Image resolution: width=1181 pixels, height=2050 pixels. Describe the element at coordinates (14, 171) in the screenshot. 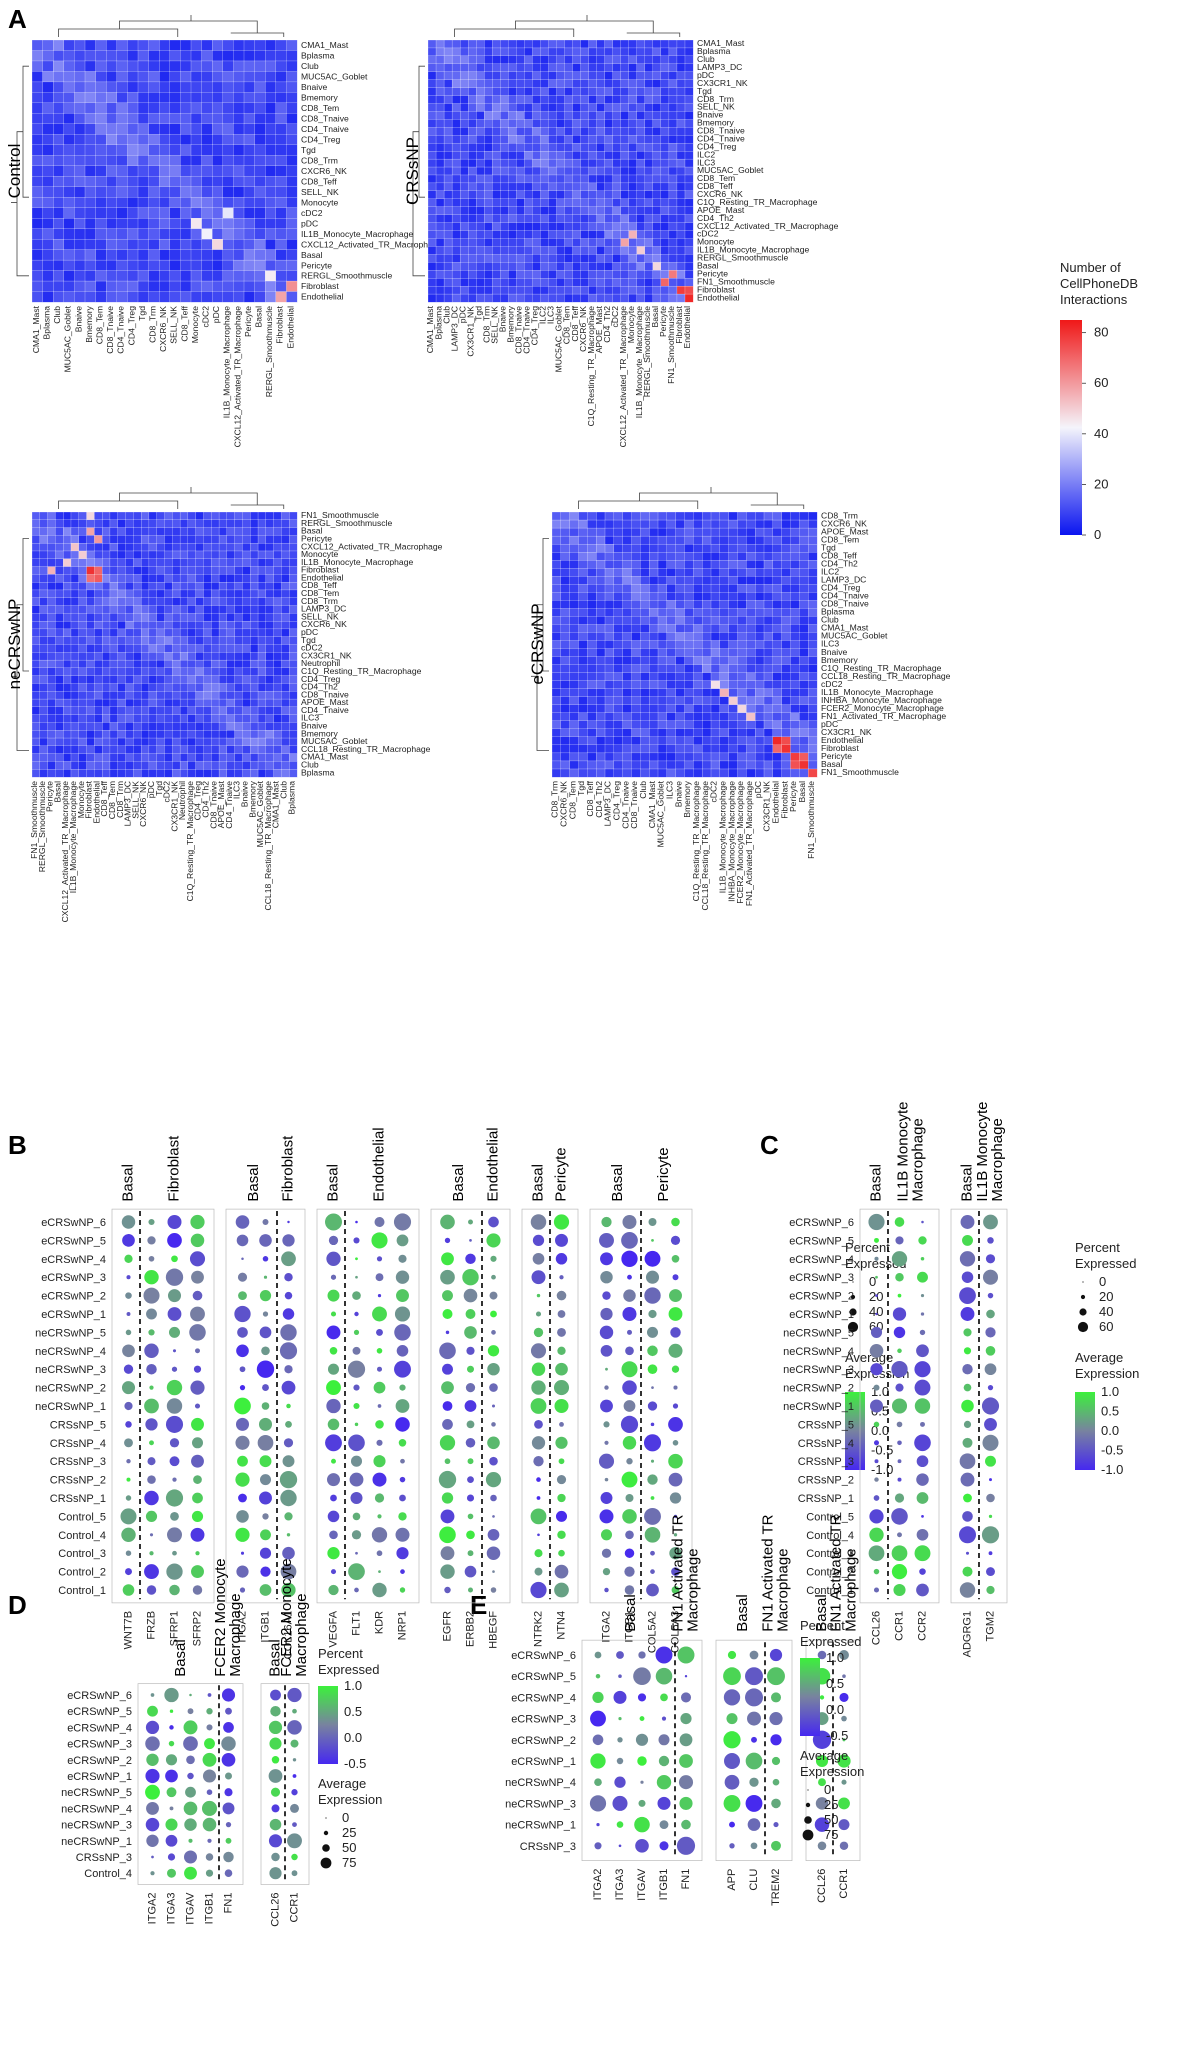

I see `heatmap-condition-label: Control` at that location.